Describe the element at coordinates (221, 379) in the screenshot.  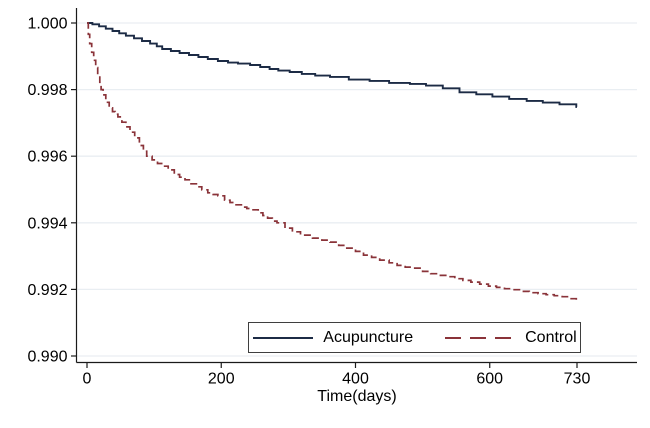
I see `x-tick-label: 200` at that location.